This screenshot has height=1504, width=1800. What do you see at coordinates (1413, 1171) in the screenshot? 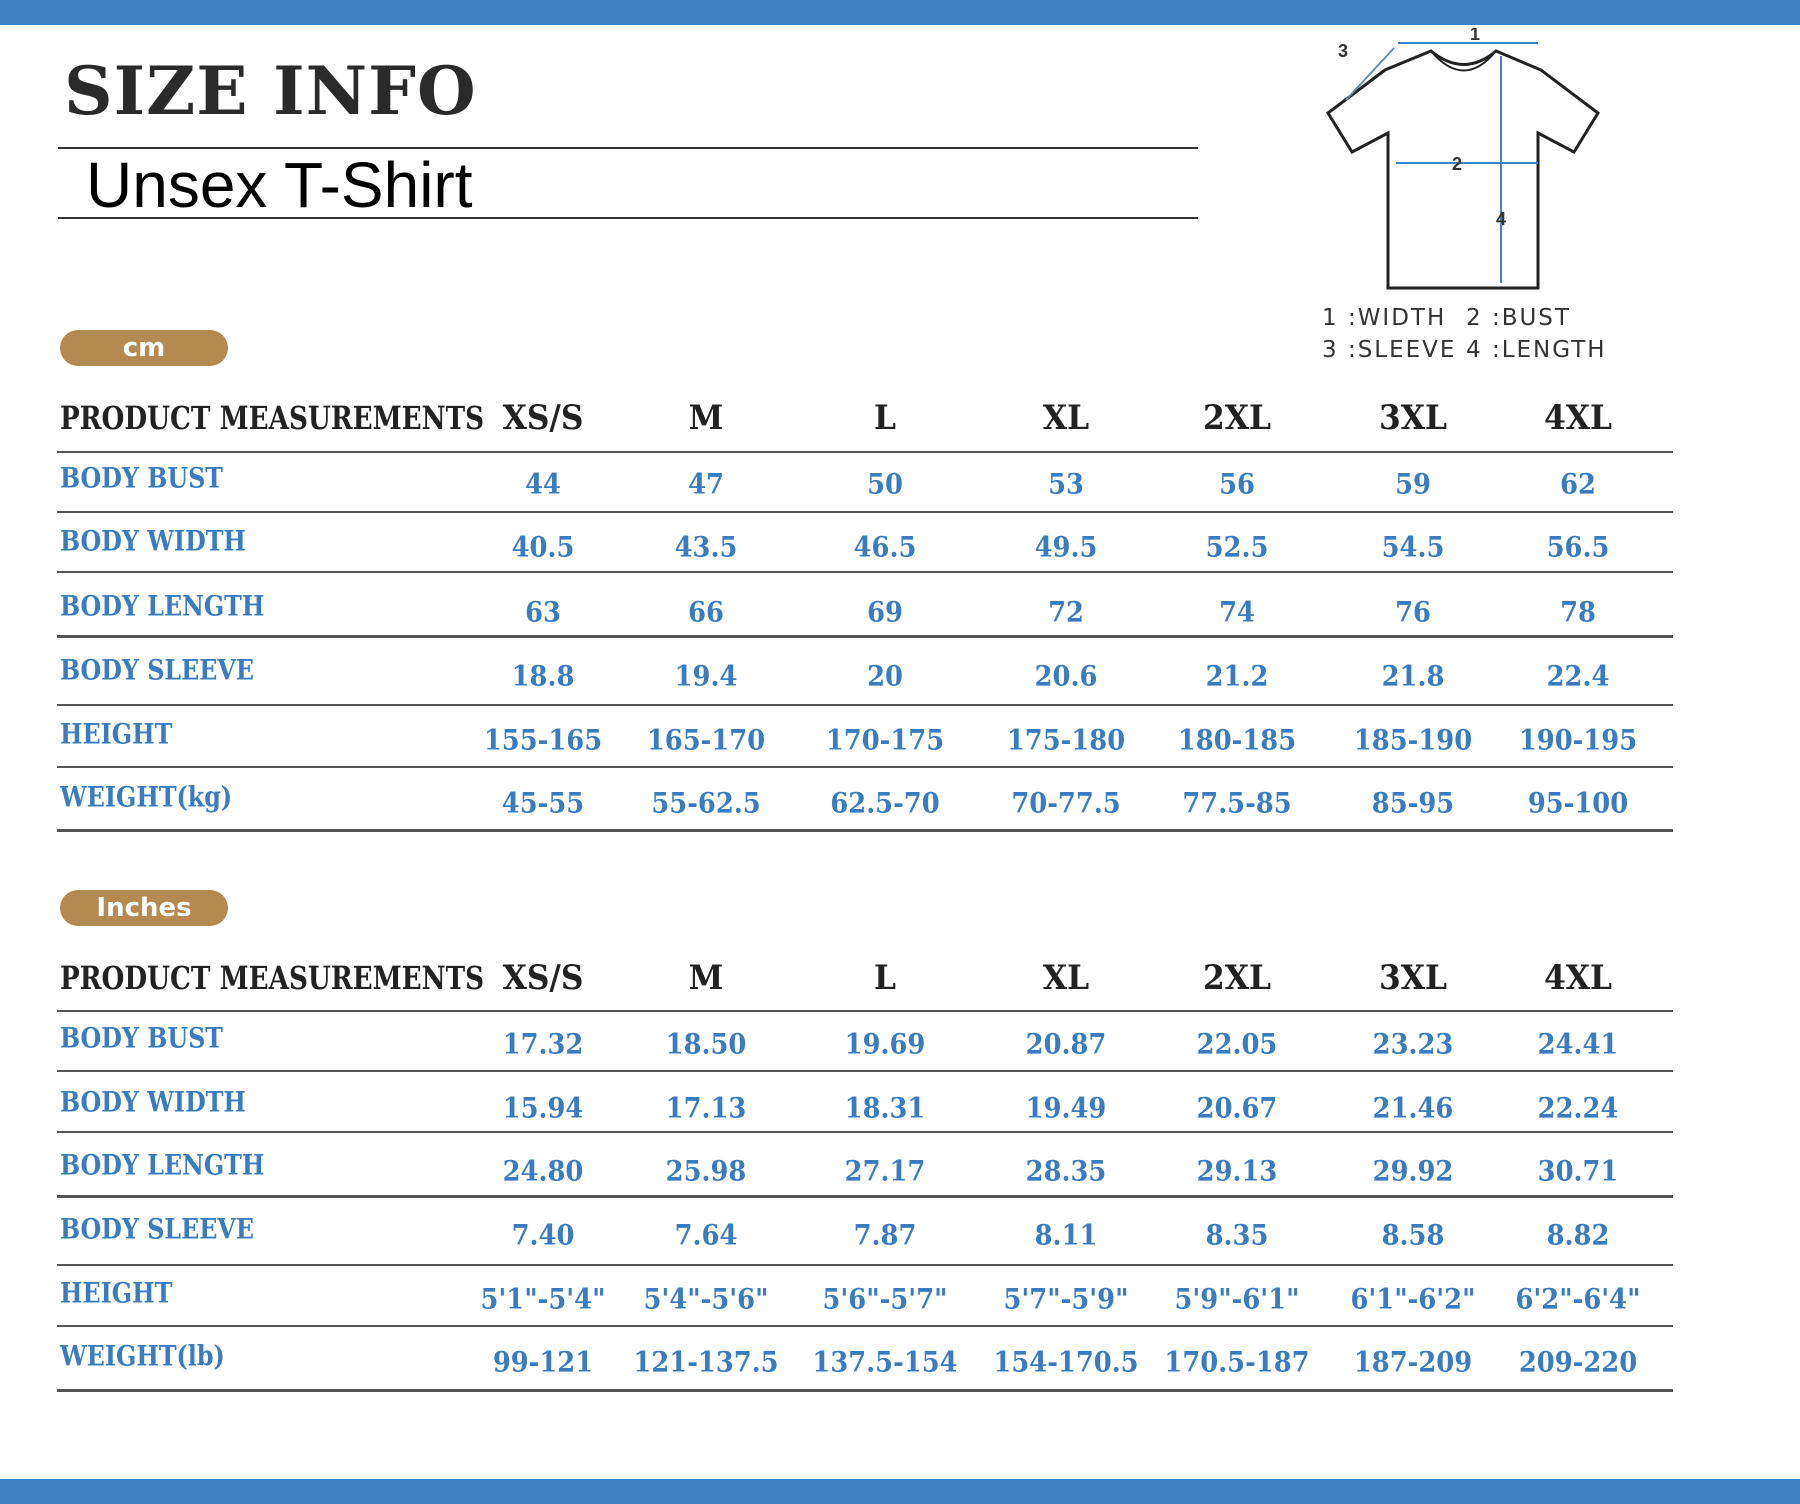
I see `table-cell: 29.92` at bounding box center [1413, 1171].